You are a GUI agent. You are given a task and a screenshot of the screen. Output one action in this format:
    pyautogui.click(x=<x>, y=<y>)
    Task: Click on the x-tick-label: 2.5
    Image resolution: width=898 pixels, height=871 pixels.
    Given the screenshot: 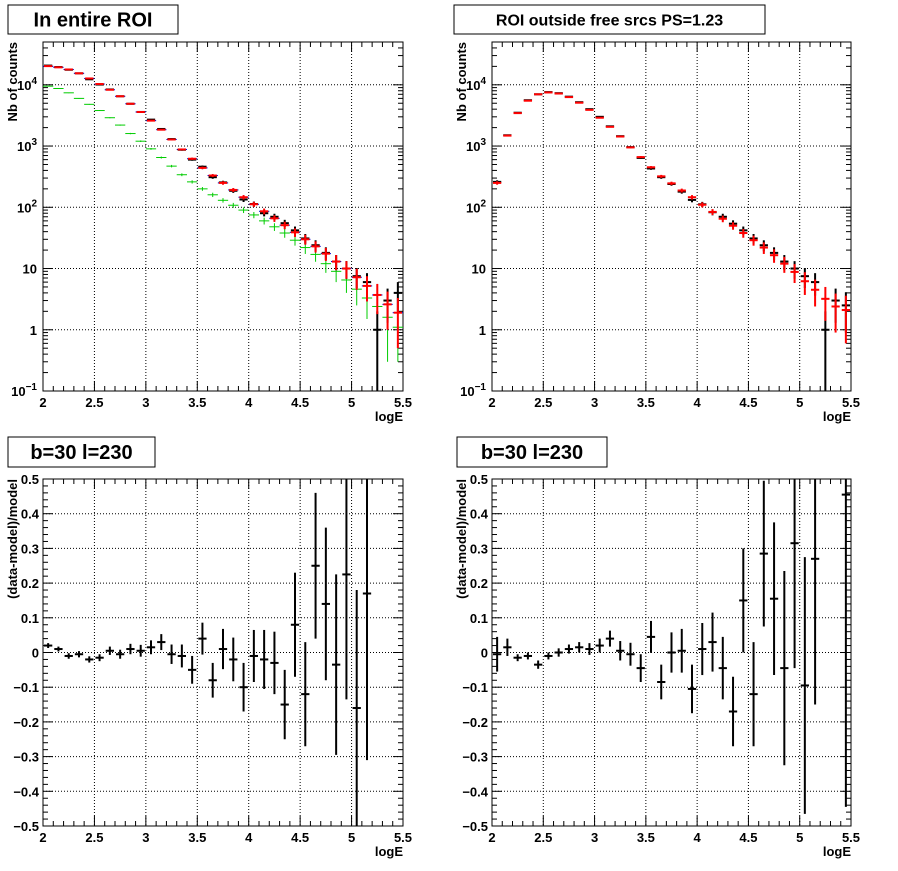 What is the action you would take?
    pyautogui.click(x=94, y=402)
    